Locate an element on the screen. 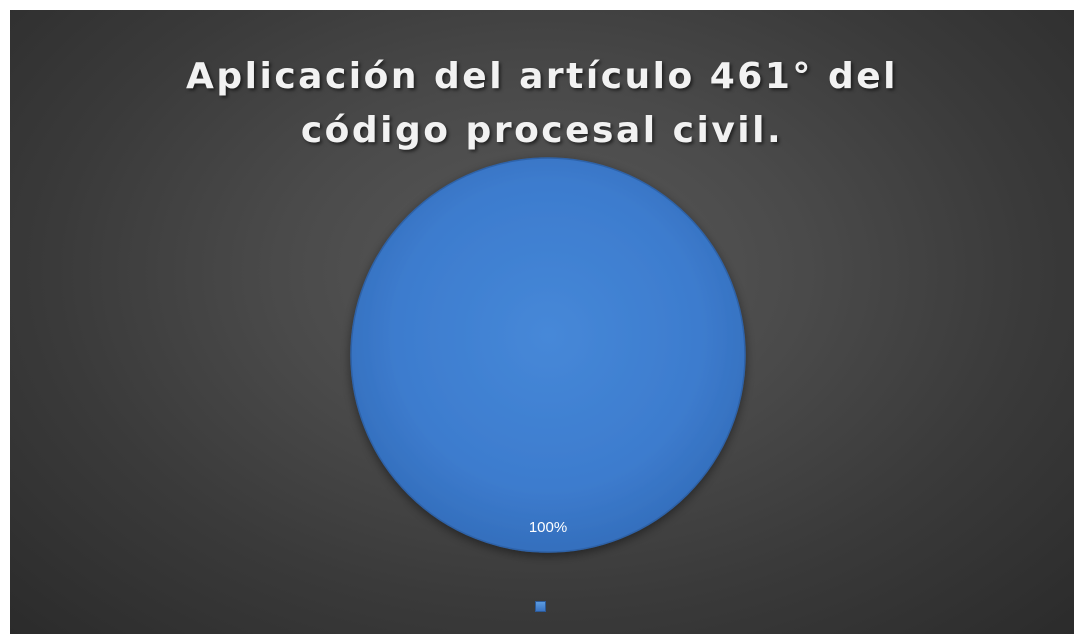  legend-swatch is located at coordinates (540, 606).